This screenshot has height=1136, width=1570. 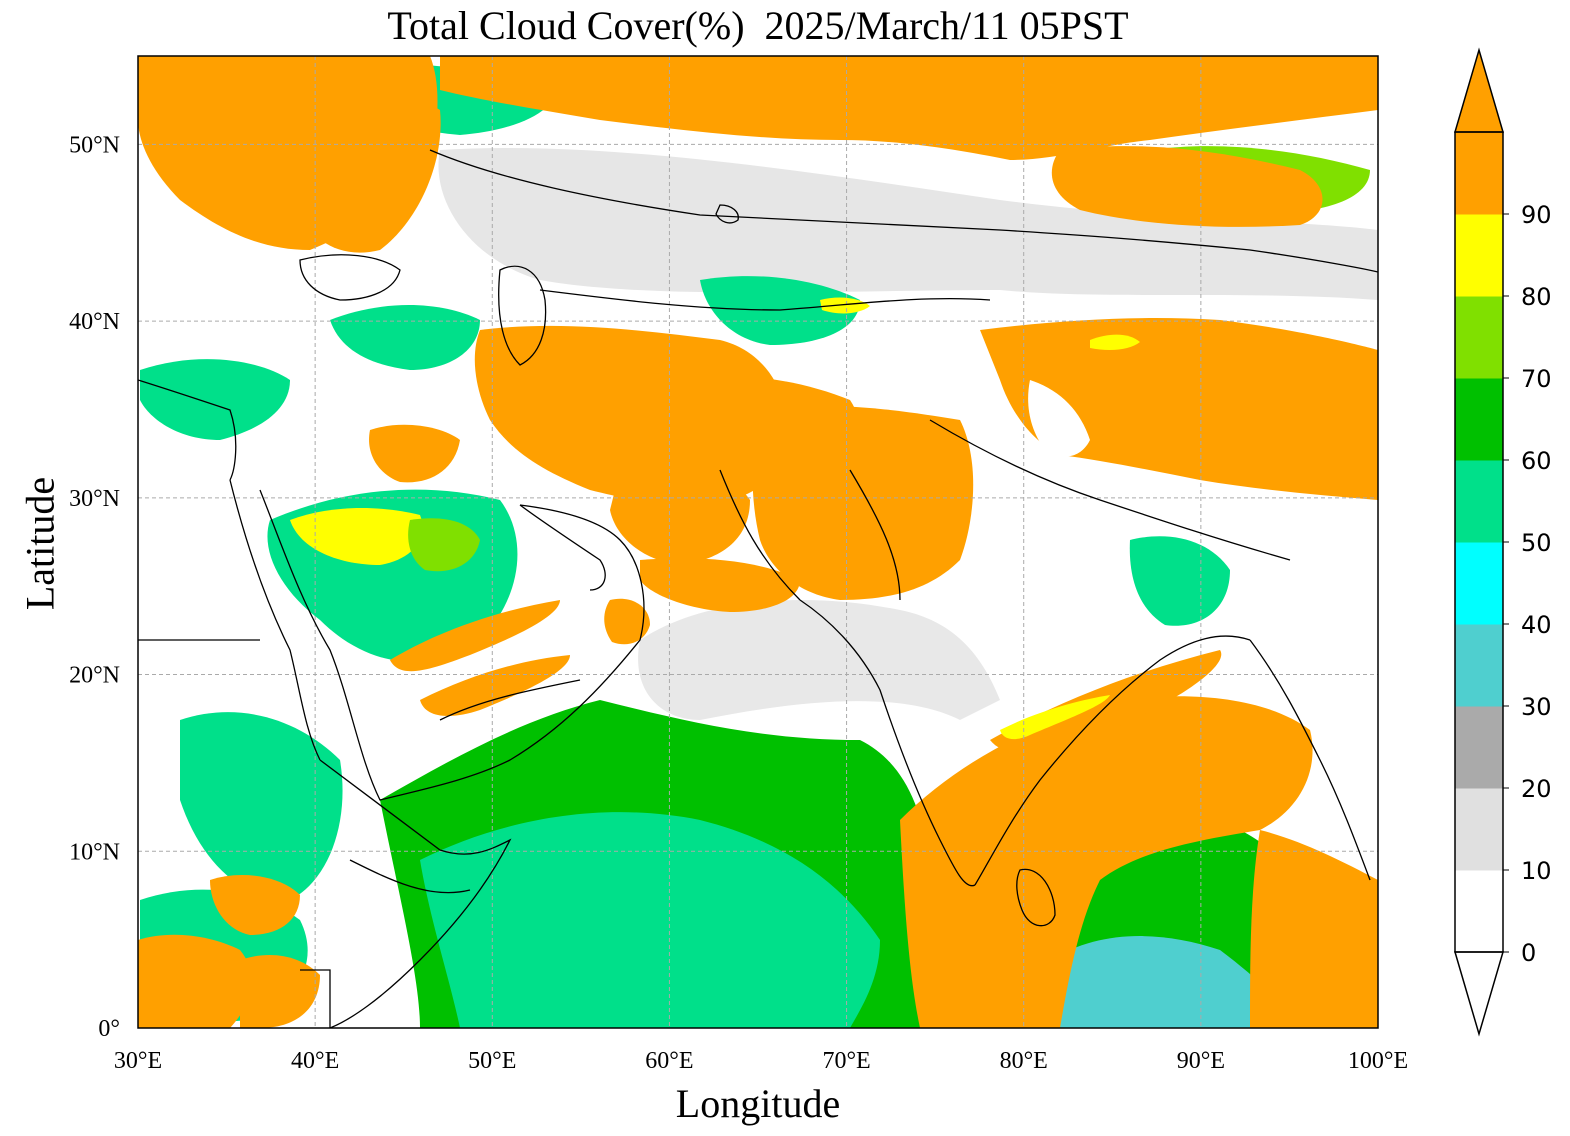 I want to click on y-tick-label: 40°N, so click(x=94, y=322).